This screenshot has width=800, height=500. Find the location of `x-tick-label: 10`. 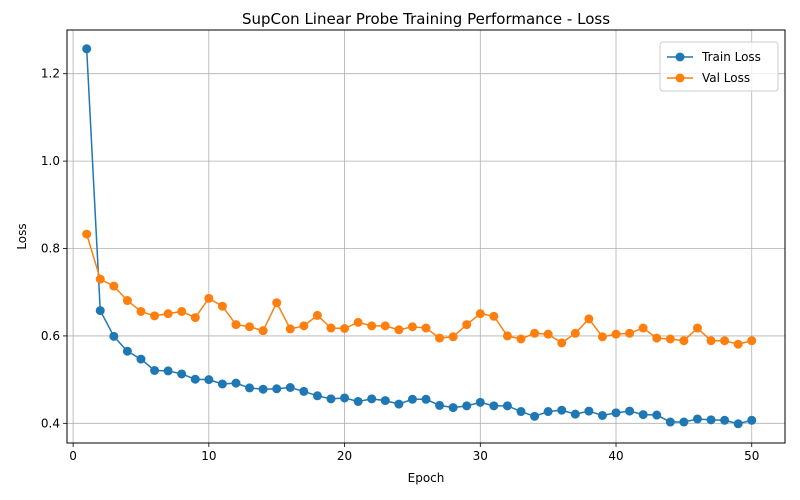

x-tick-label: 10 is located at coordinates (208, 456).